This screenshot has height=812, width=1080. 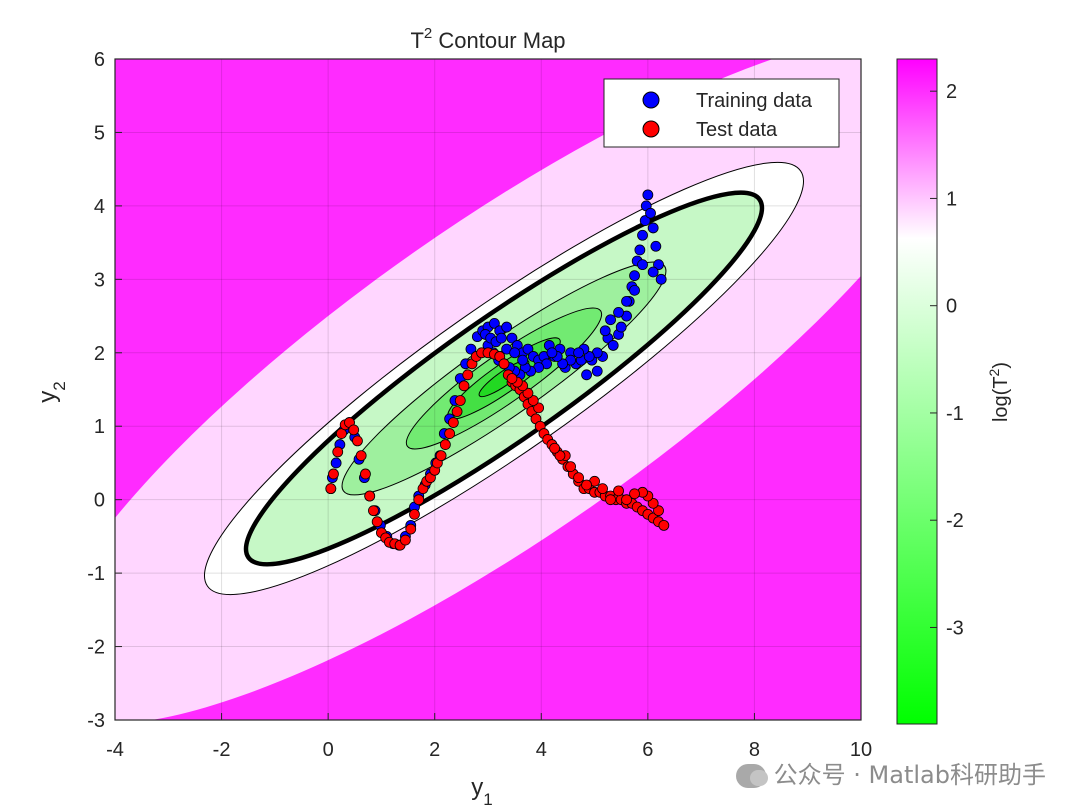 I want to click on legend: Training data Test data, so click(x=721, y=113).